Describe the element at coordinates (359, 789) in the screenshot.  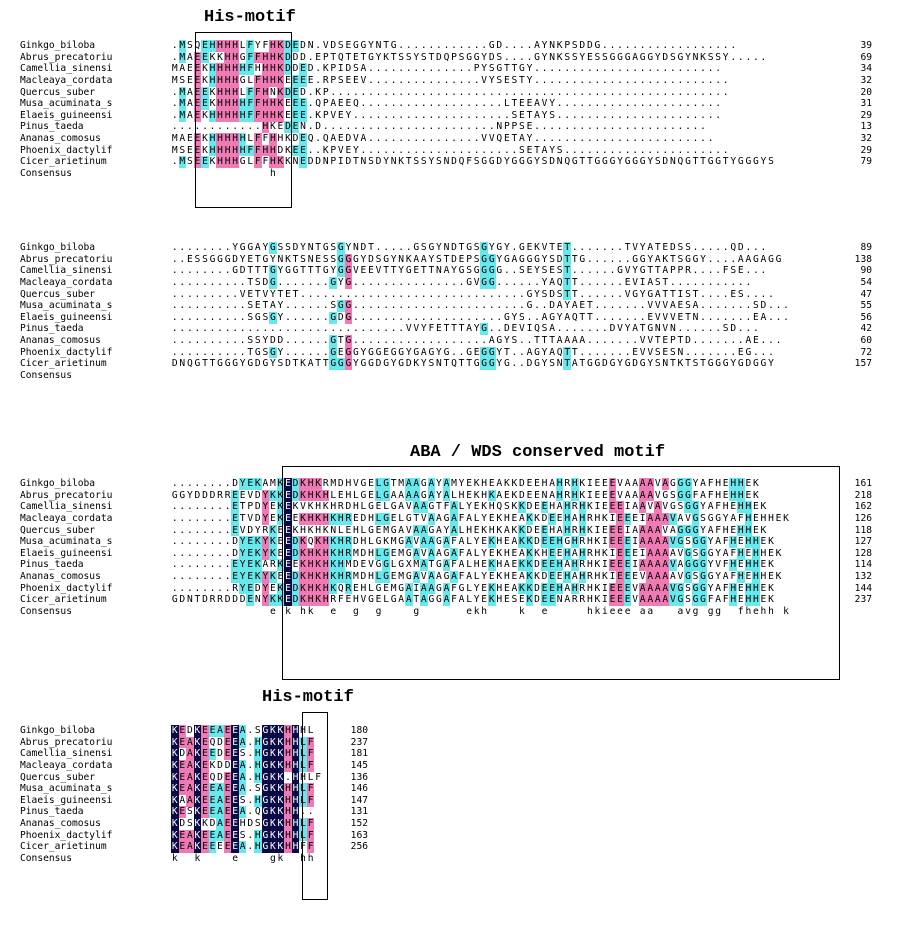
I see `residue-count: 146` at that location.